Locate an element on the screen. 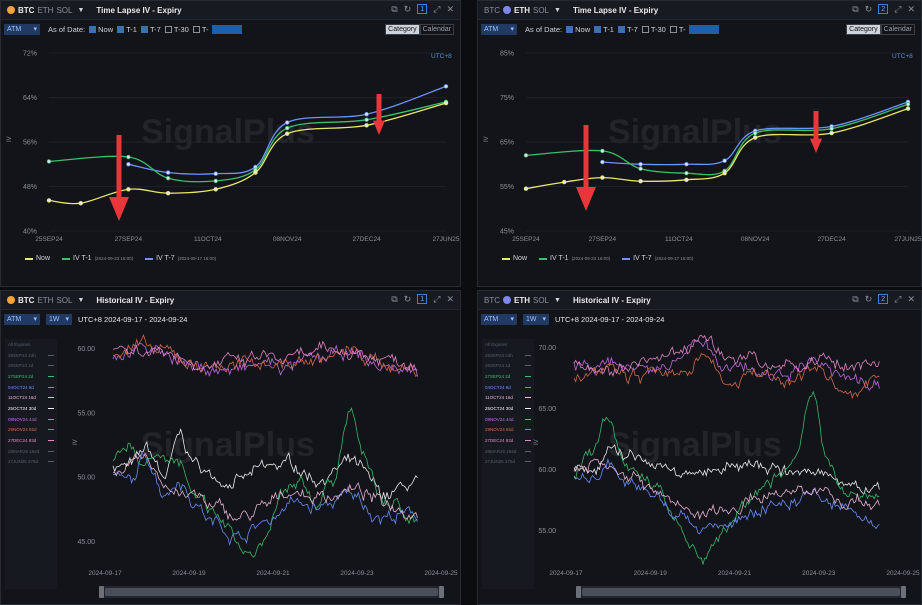 This screenshot has height=605, width=922. legend-now: Now is located at coordinates (37, 258).